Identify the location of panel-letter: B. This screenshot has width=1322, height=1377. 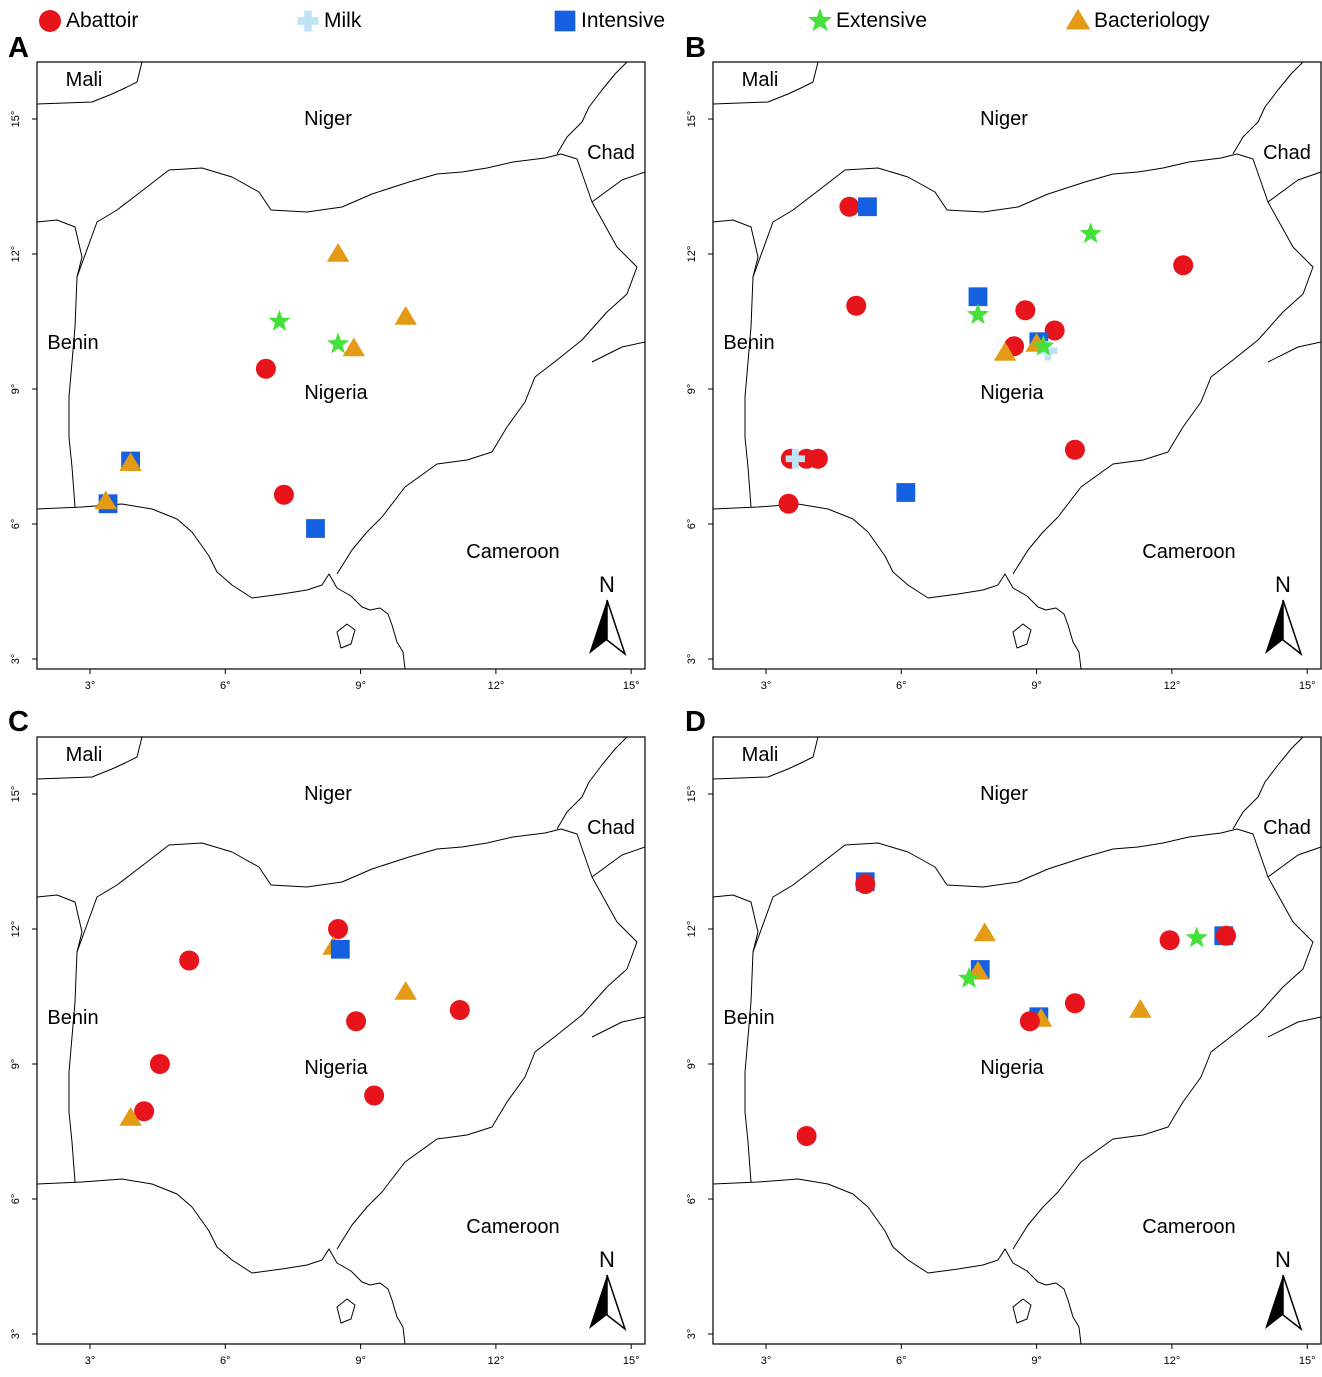
(695, 48).